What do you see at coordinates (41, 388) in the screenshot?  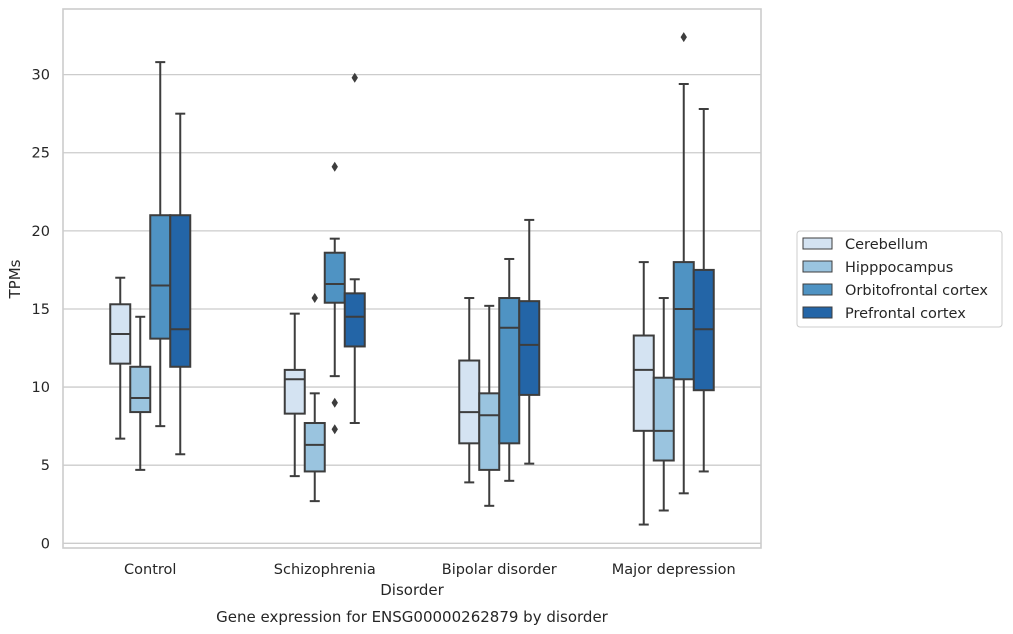 I see `y-tick-label: 10` at bounding box center [41, 388].